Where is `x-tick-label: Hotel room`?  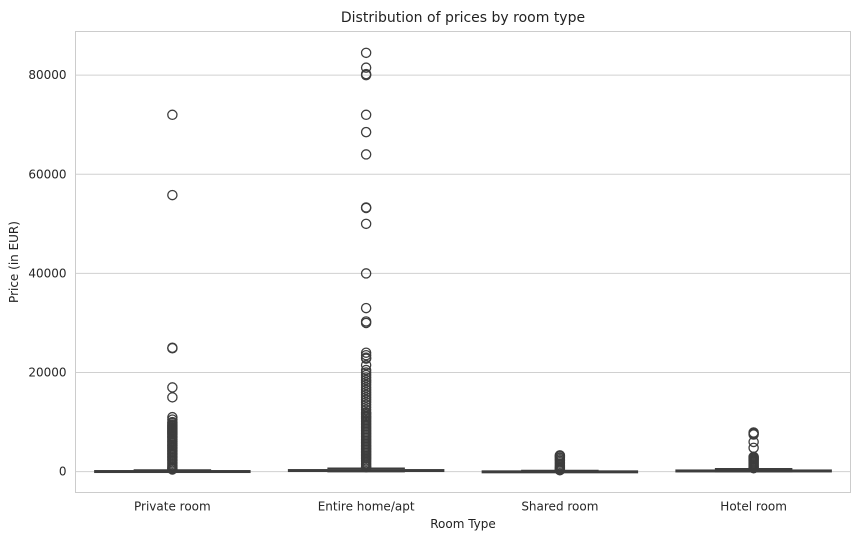 x-tick-label: Hotel room is located at coordinates (753, 507).